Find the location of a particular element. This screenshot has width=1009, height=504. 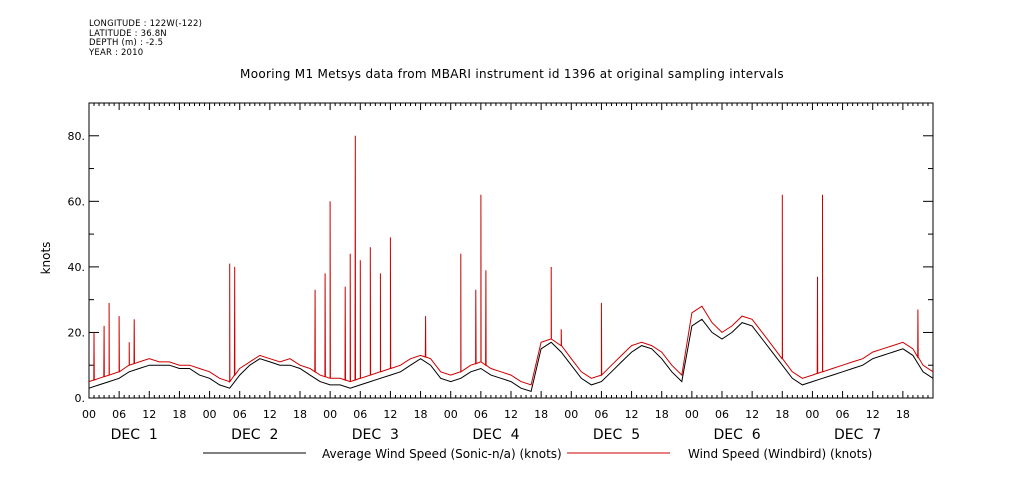

day-label: DEC 7 is located at coordinates (857, 435).